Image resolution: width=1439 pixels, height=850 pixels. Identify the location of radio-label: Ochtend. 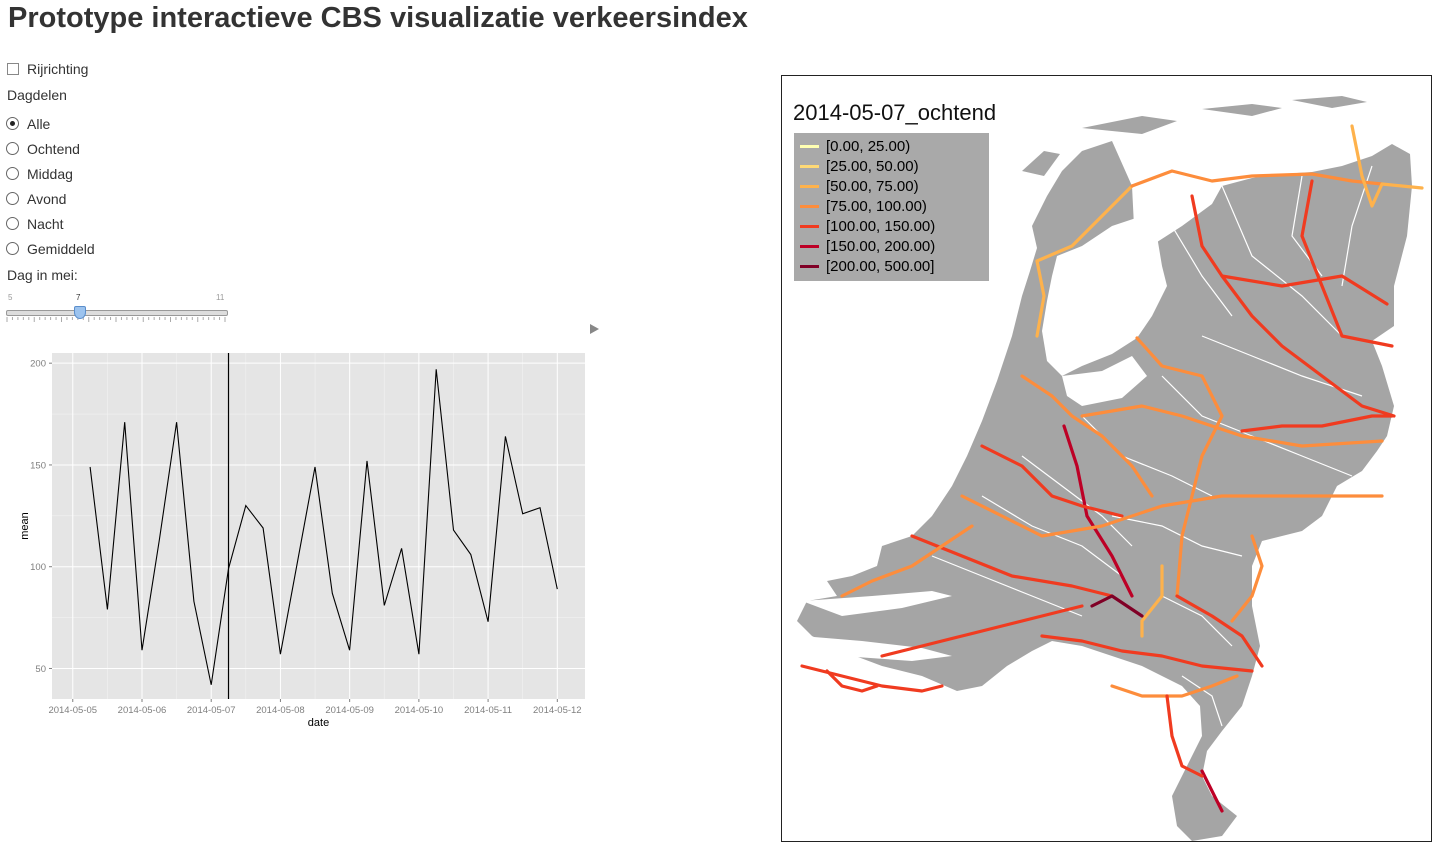
(53, 148).